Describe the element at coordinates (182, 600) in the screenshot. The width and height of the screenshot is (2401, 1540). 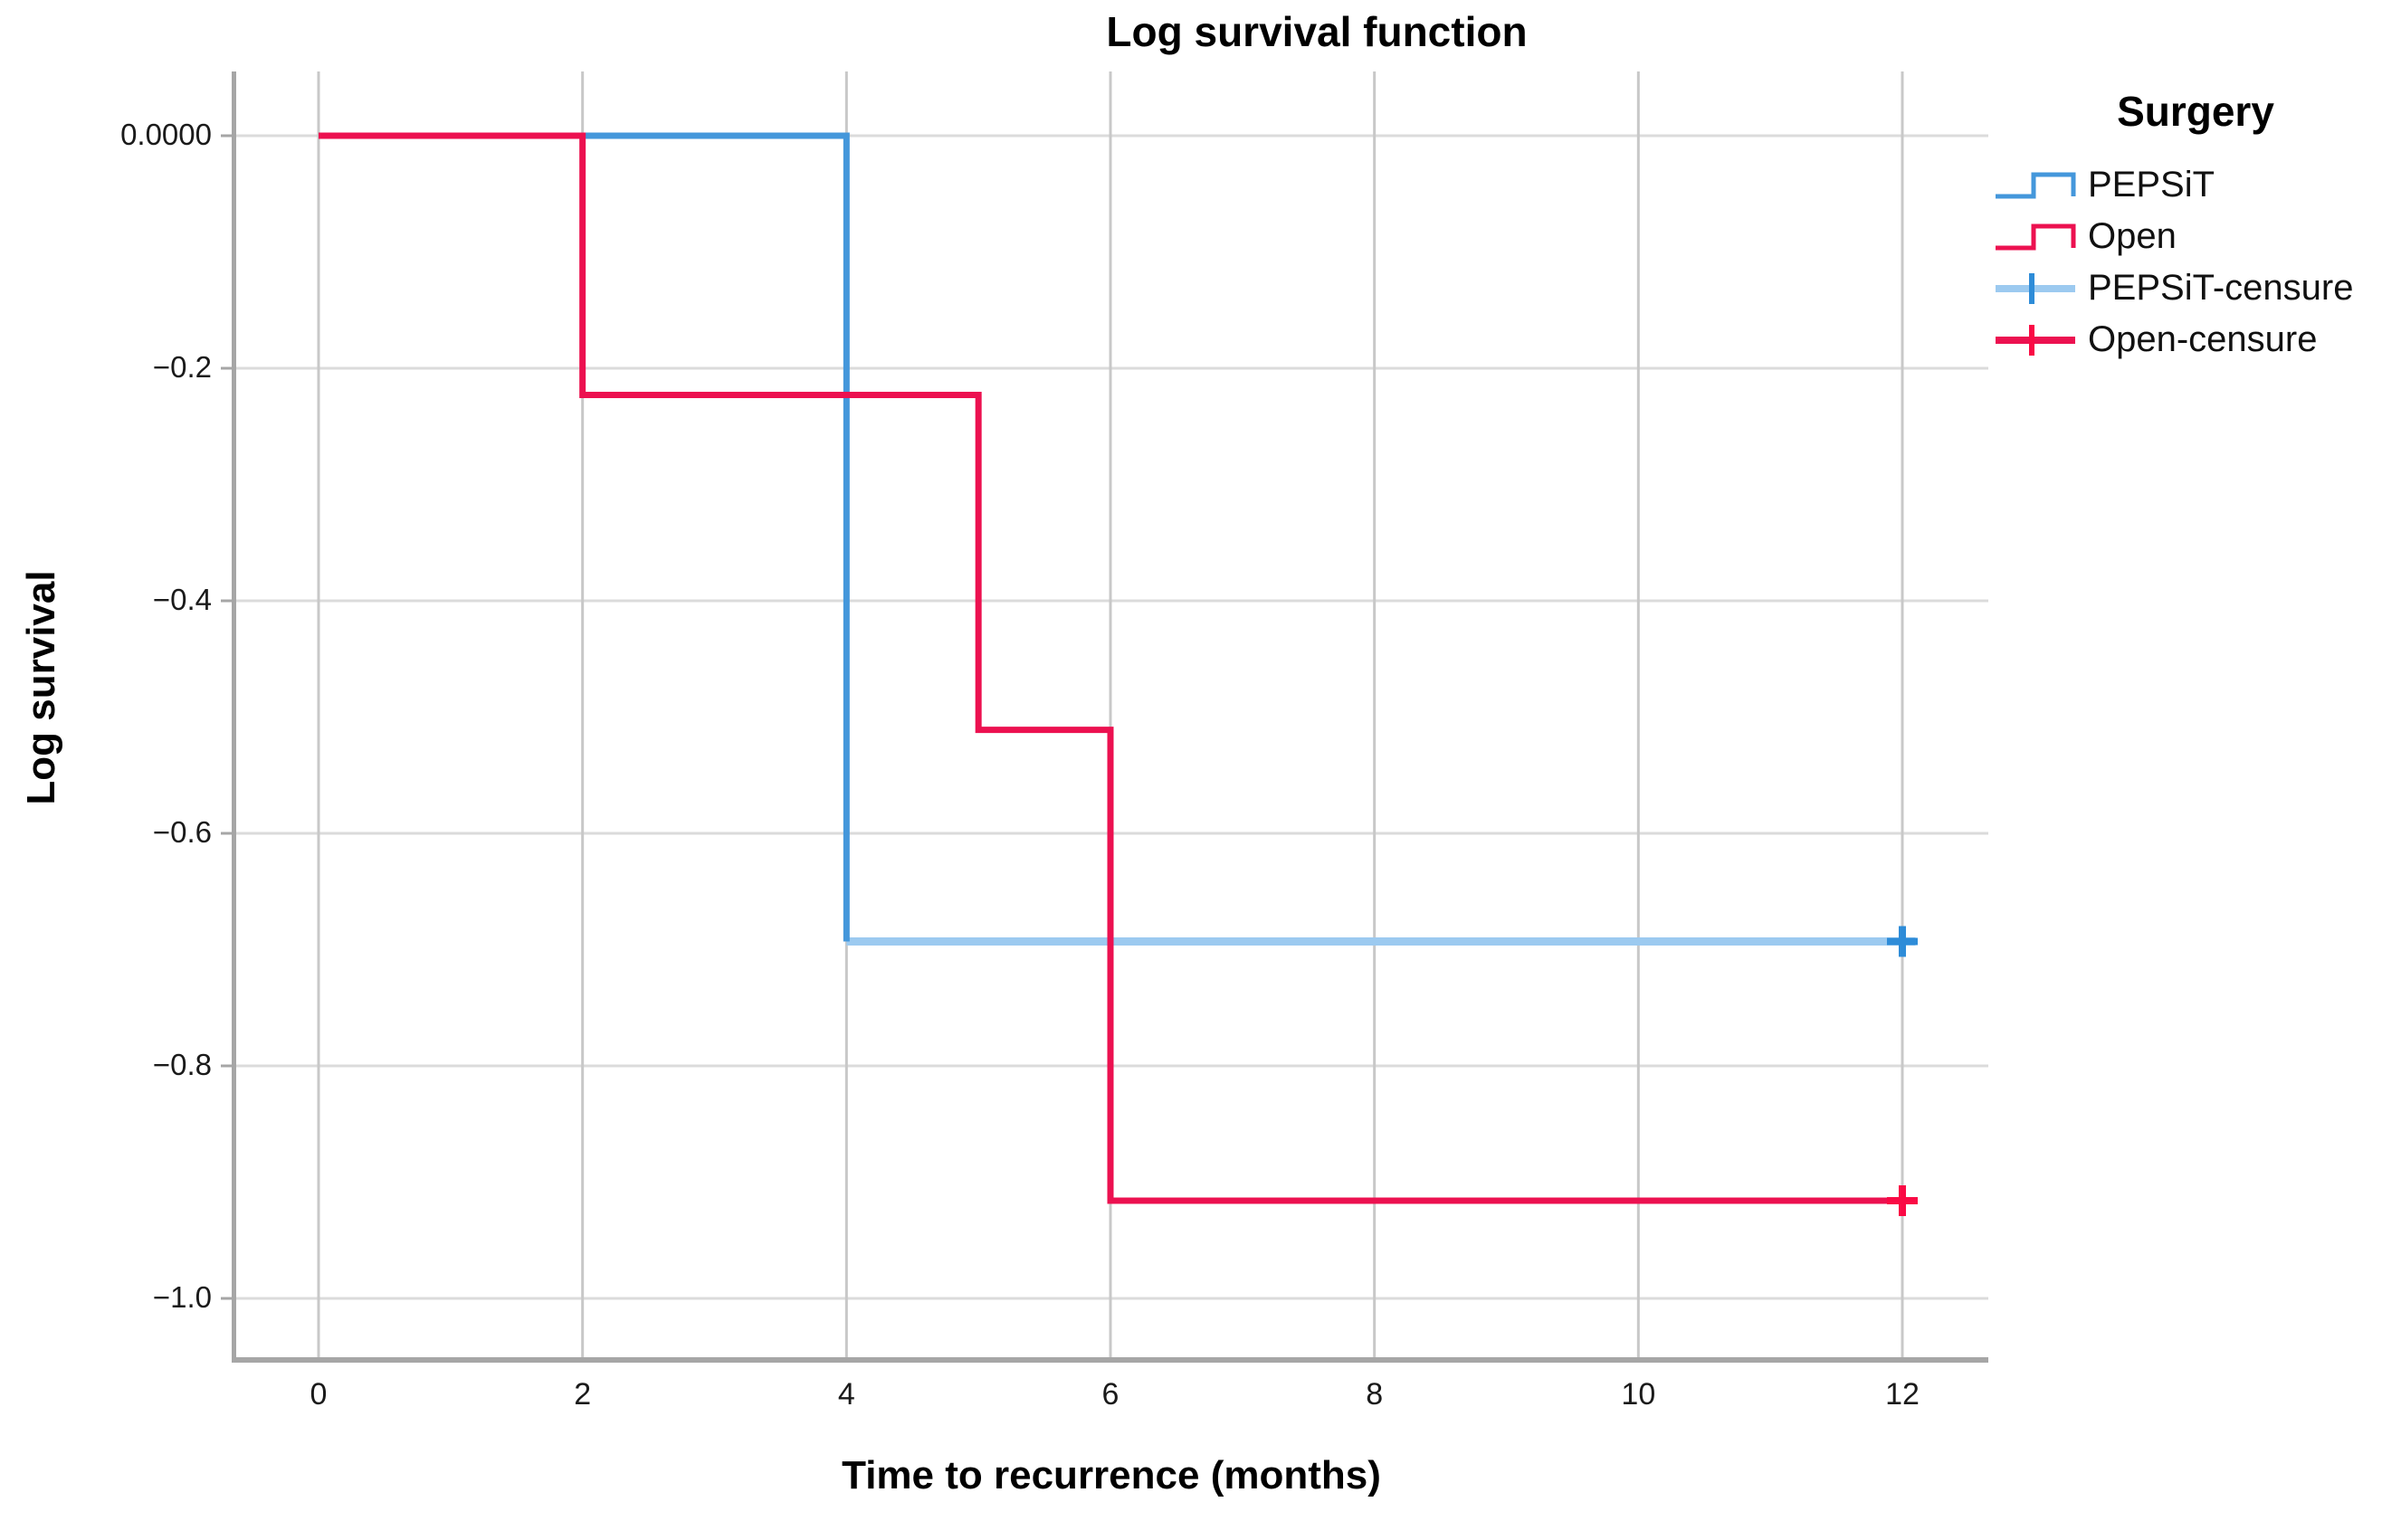
I see `y-tick-label: −0.4` at that location.